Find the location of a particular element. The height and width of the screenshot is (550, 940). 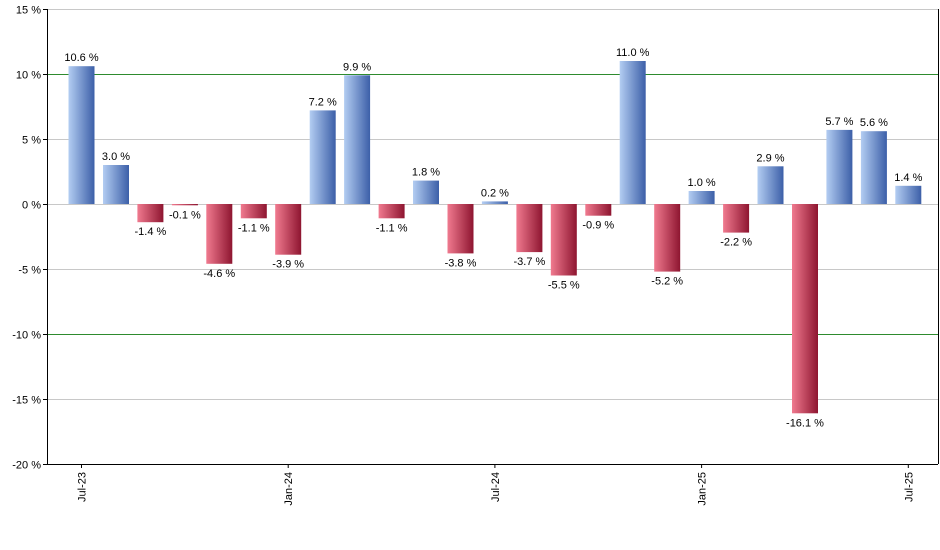

data-label: 0.2 % is located at coordinates (495, 193).